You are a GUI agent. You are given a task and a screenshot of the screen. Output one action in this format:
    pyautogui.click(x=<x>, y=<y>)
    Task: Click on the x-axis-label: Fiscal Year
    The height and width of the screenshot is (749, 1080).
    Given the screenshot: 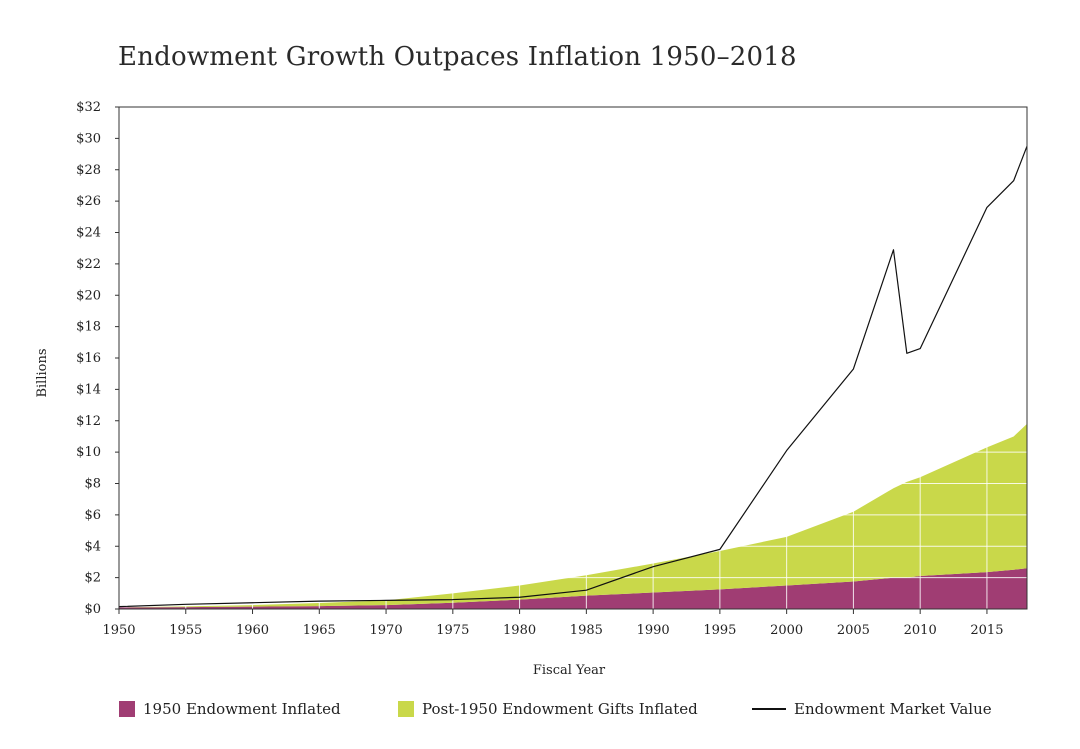 What is the action you would take?
    pyautogui.click(x=569, y=670)
    